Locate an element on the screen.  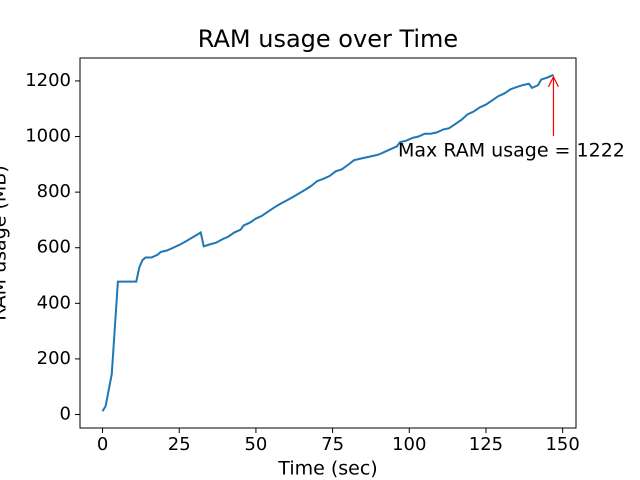
y-tick-label: 600 is located at coordinates (54, 247).